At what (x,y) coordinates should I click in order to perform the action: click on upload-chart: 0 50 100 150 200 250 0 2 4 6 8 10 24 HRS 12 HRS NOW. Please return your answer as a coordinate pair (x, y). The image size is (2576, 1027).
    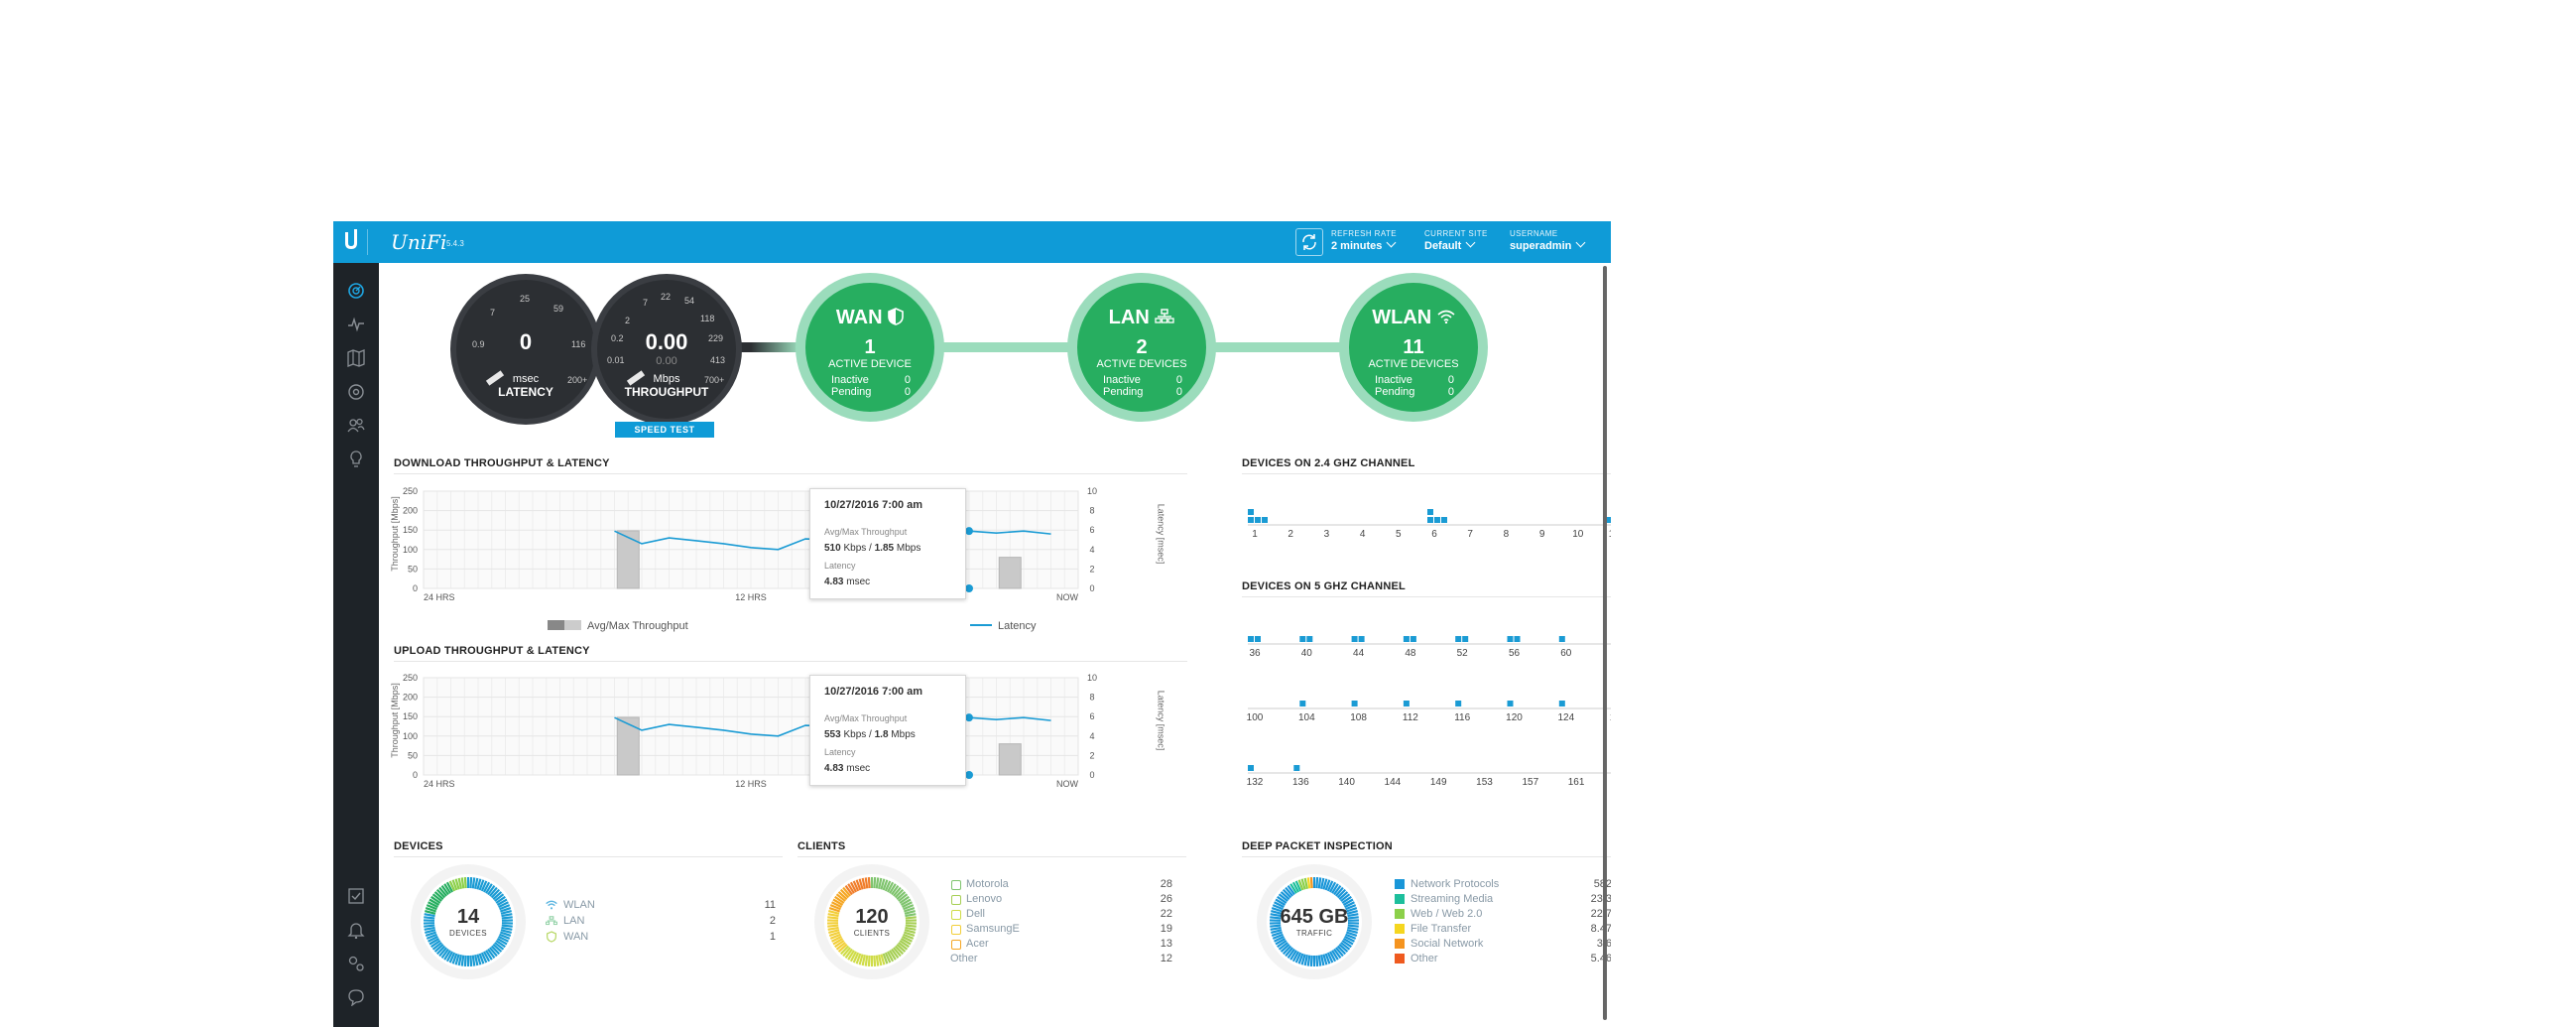
    Looking at the image, I should click on (790, 729).